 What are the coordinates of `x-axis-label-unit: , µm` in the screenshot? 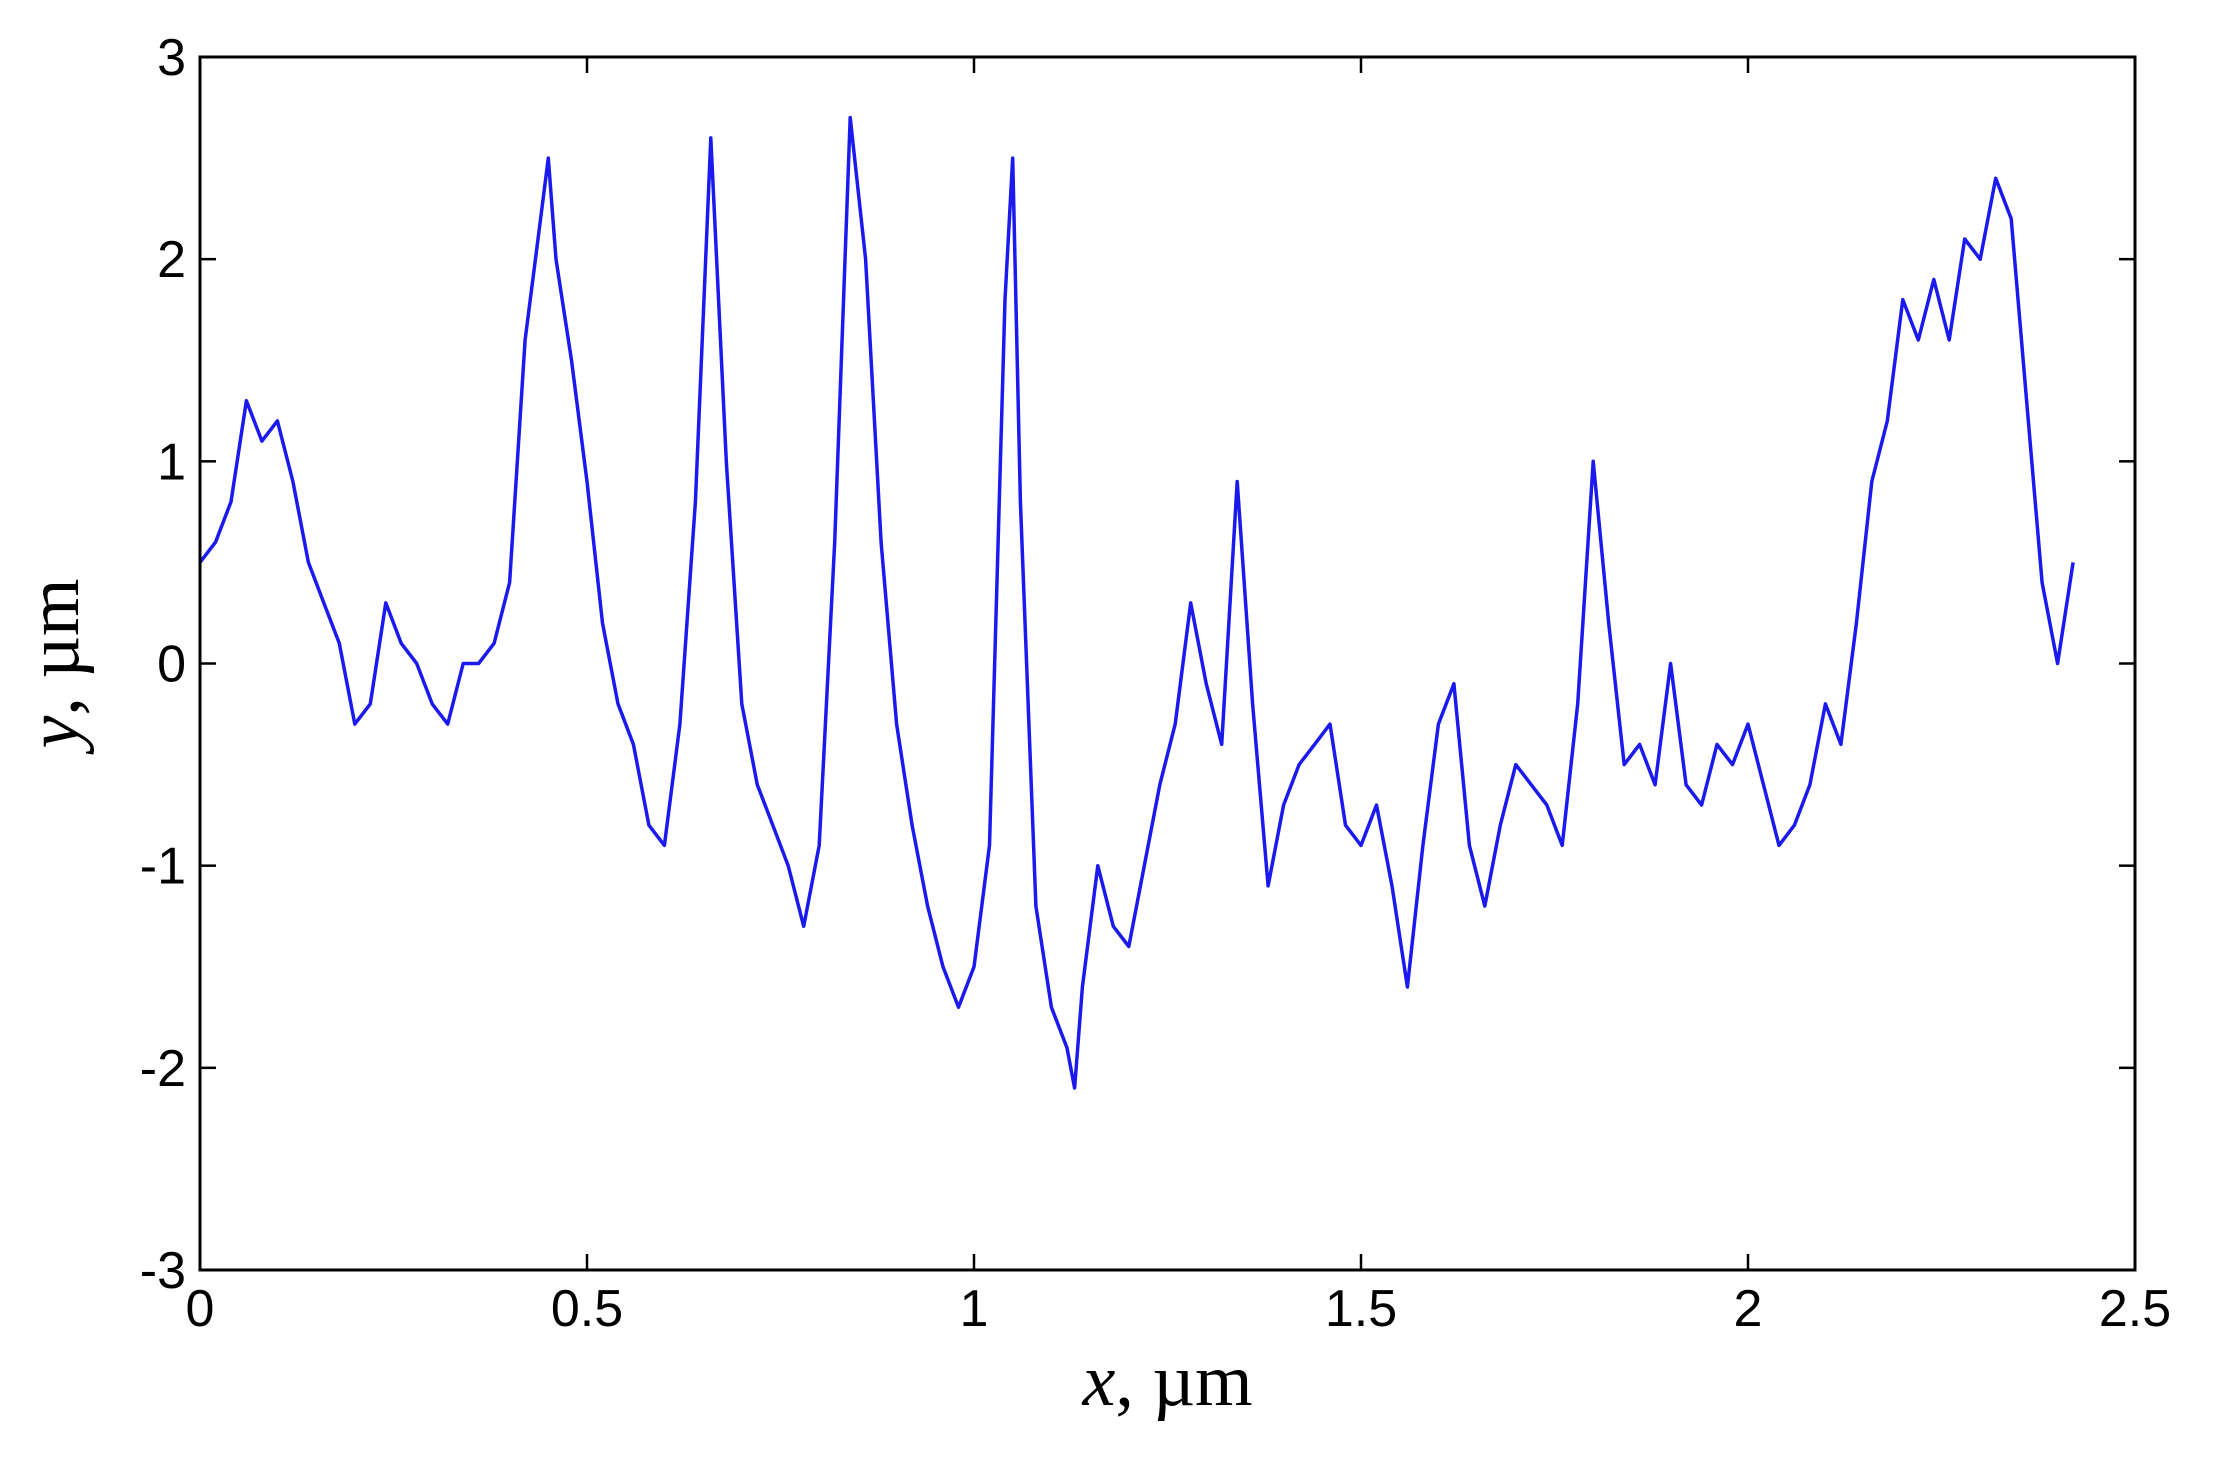 It's located at (1183, 1381).